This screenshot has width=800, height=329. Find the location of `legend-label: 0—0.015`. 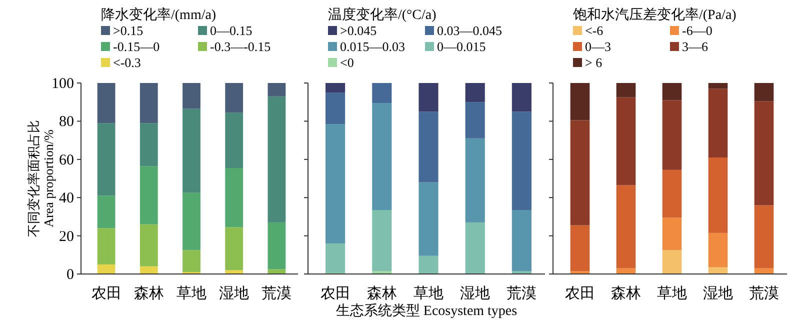

legend-label: 0—0.015 is located at coordinates (461, 46).